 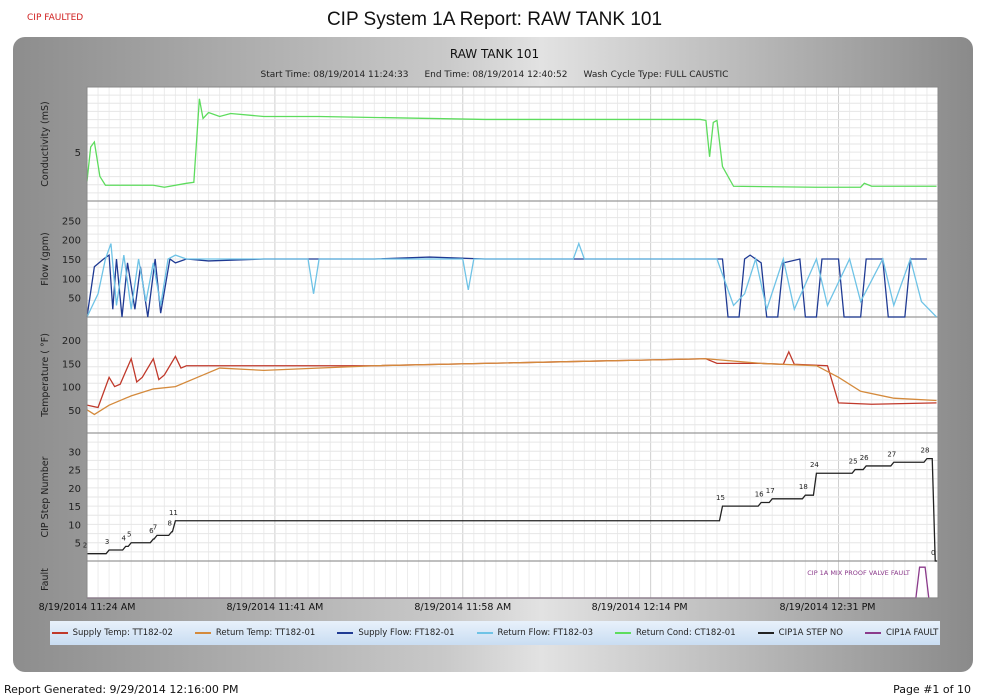 I want to click on legend-label: Return Cond: CT182-01, so click(x=686, y=633).